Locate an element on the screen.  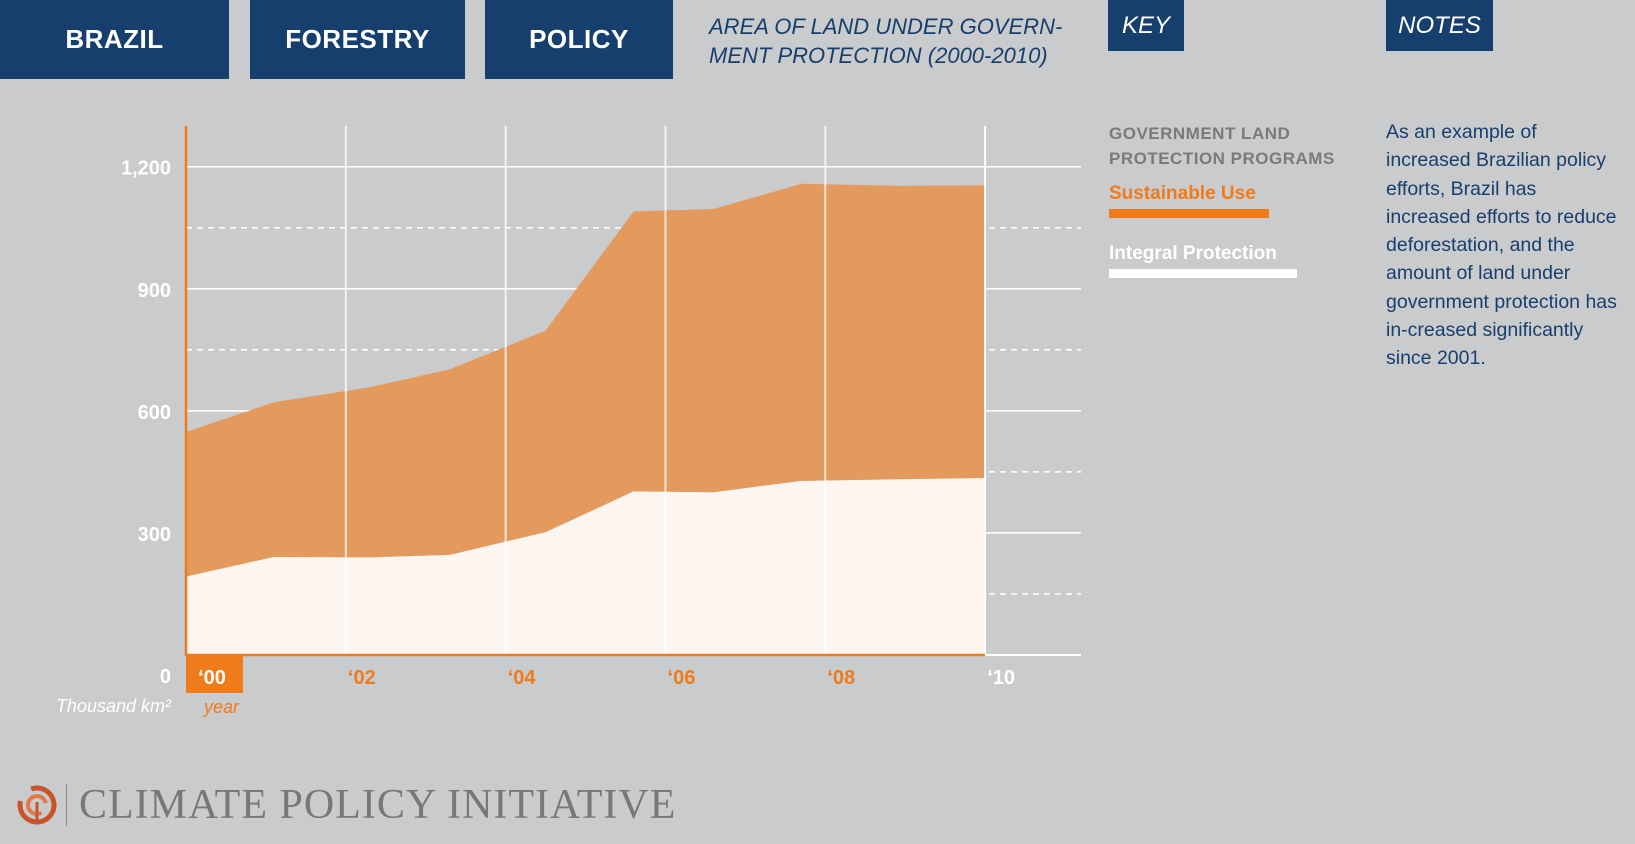
tab-policy: POLICY is located at coordinates (579, 39).